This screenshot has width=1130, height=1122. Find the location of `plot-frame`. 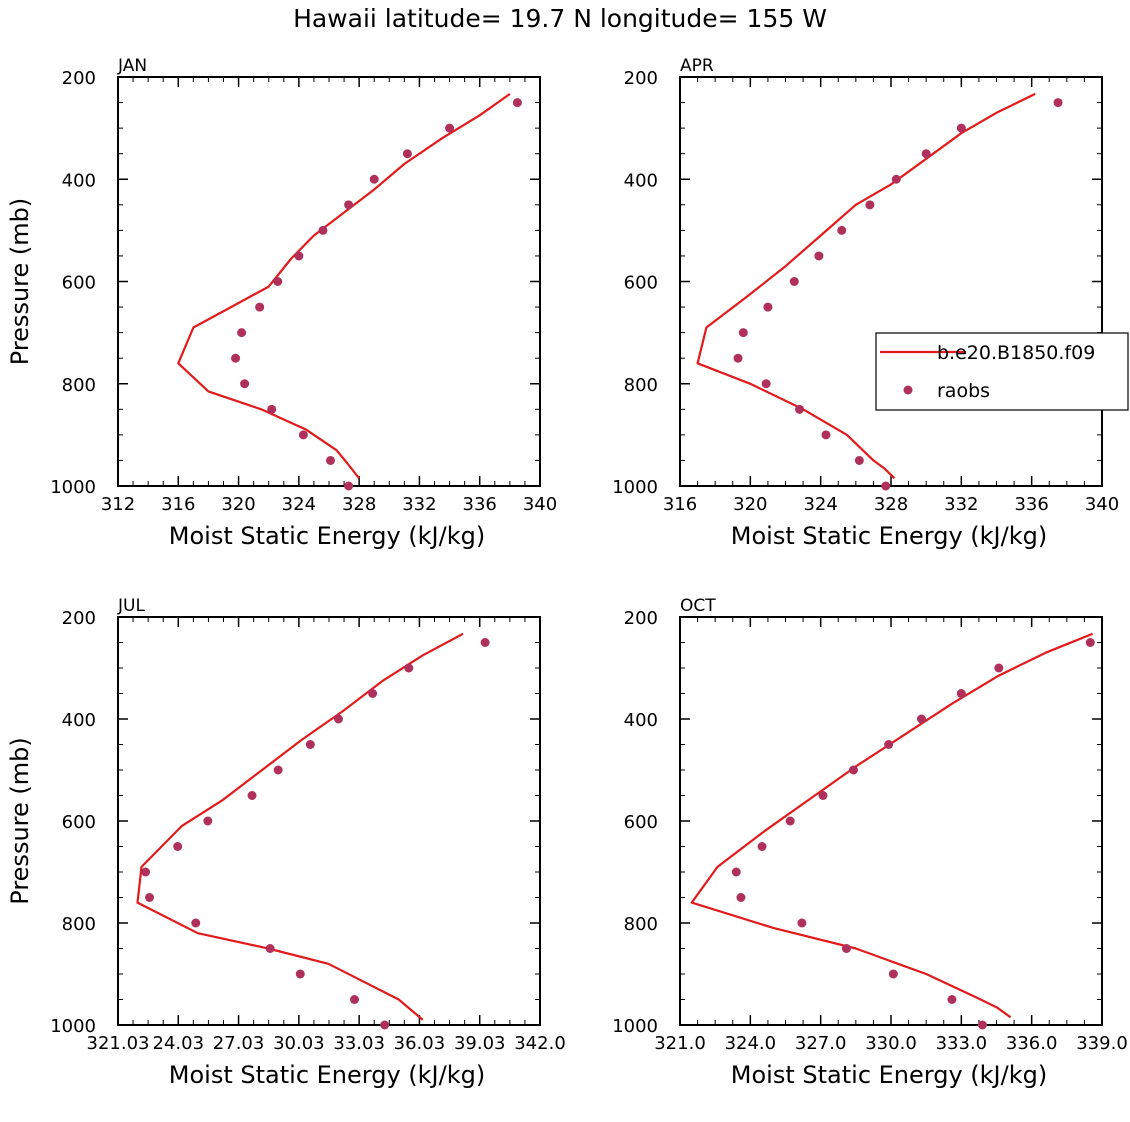

plot-frame is located at coordinates (891, 821).